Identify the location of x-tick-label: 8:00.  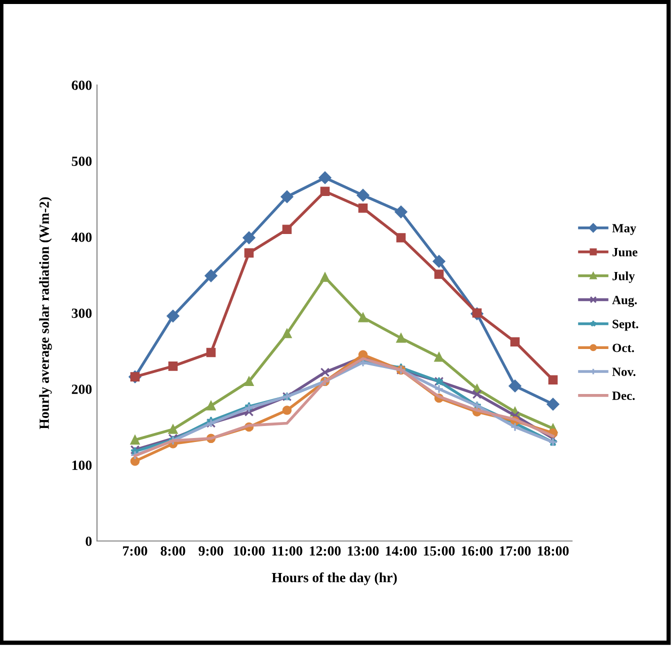
(173, 551).